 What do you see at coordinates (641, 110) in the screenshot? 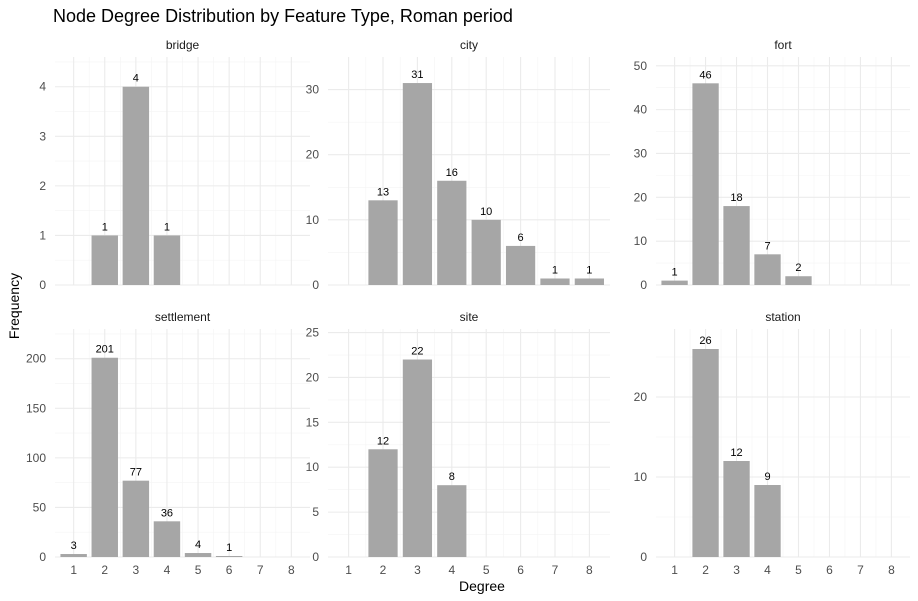
I see `y-tick-label: 40` at bounding box center [641, 110].